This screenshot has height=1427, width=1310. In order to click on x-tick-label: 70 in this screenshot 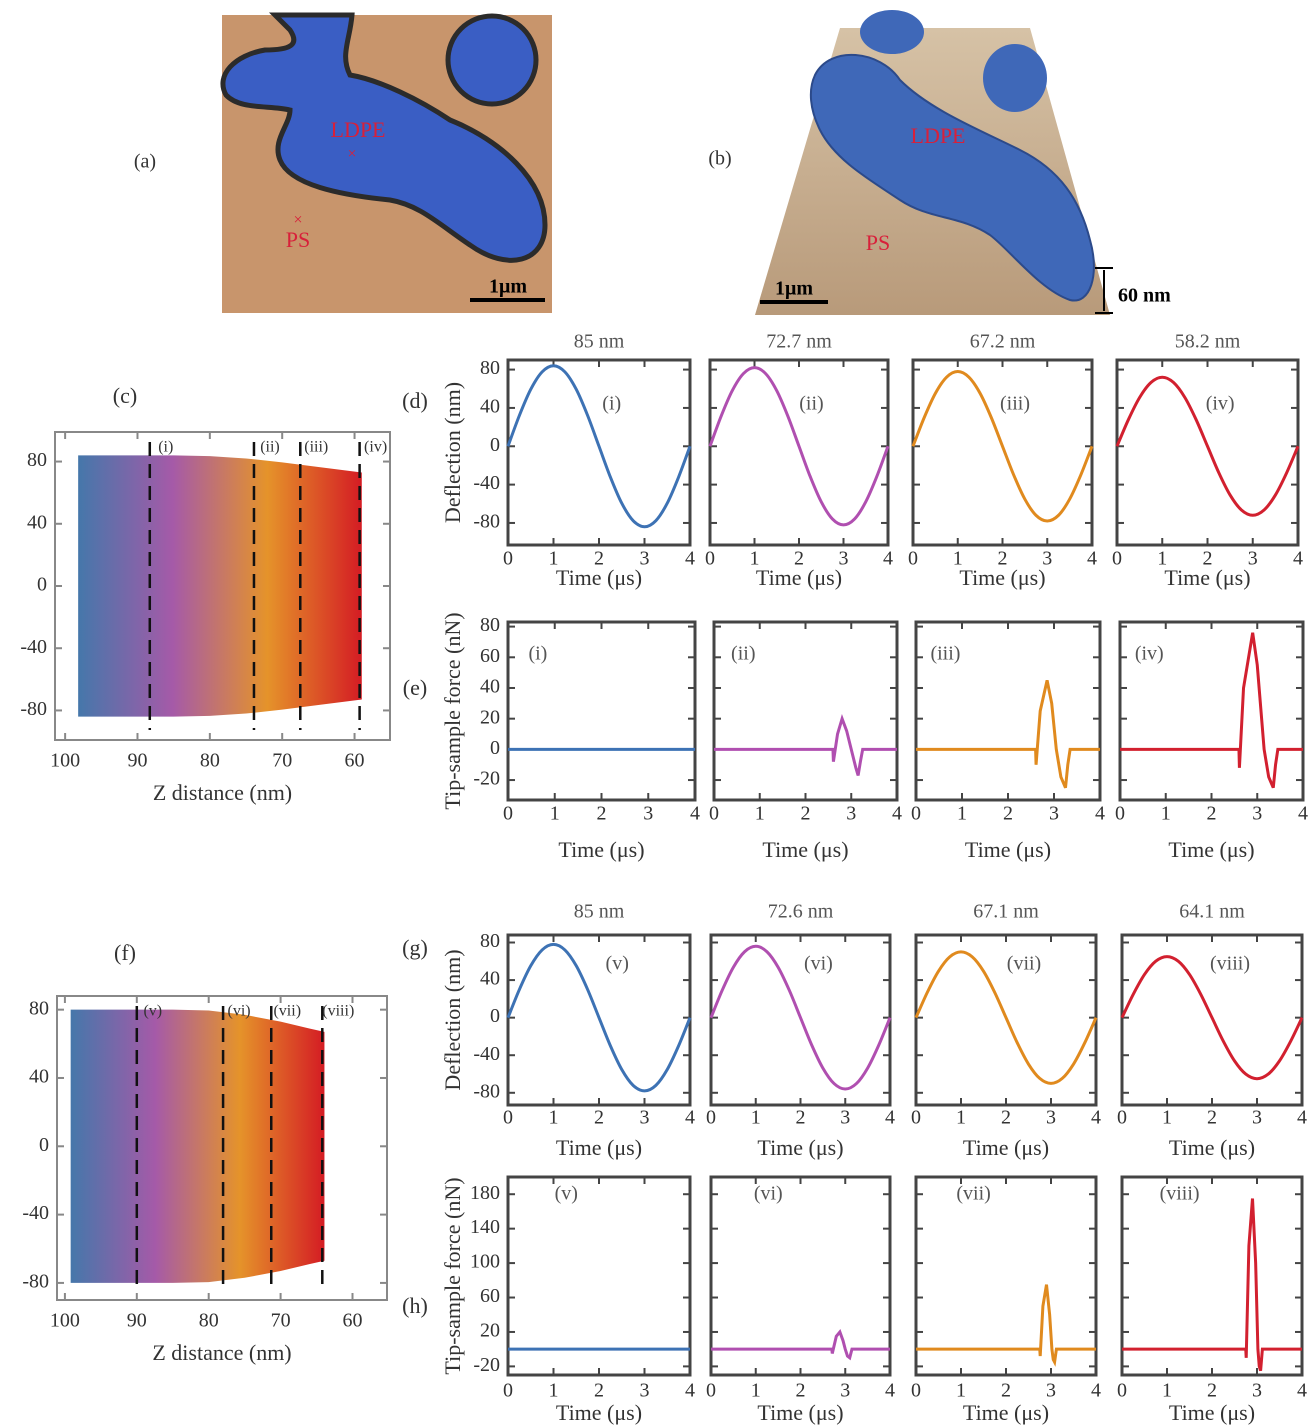, I will do `click(282, 761)`.